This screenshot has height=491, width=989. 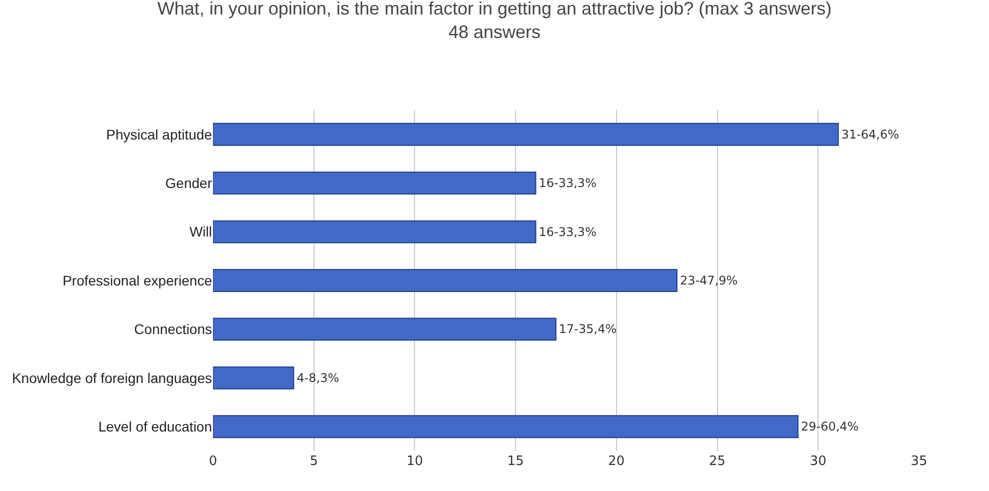 I want to click on y-tick-label: Gender, so click(x=188, y=182).